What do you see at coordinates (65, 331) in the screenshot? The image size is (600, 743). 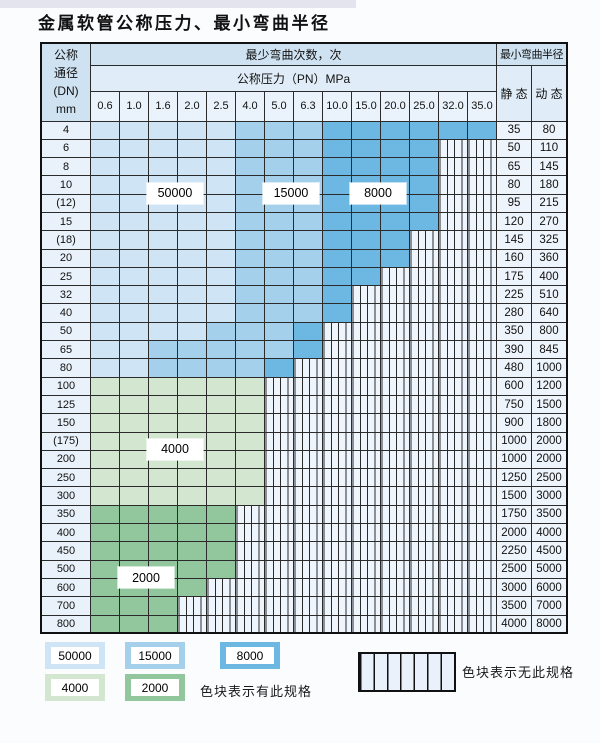 I see `dn-cell: 50` at bounding box center [65, 331].